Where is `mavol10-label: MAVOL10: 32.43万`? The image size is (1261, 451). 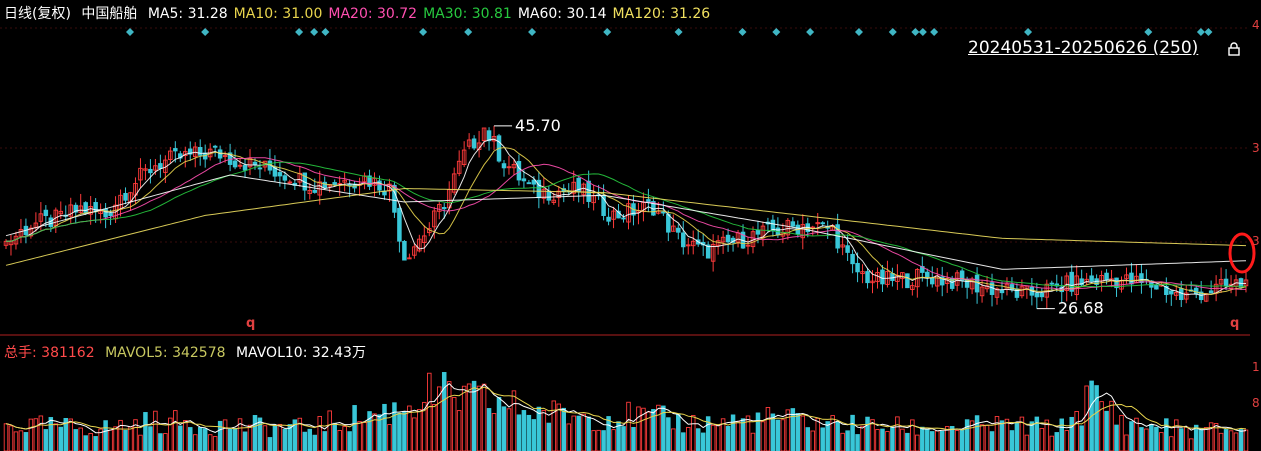 mavol10-label: MAVOL10: 32.43万 is located at coordinates (300, 353).